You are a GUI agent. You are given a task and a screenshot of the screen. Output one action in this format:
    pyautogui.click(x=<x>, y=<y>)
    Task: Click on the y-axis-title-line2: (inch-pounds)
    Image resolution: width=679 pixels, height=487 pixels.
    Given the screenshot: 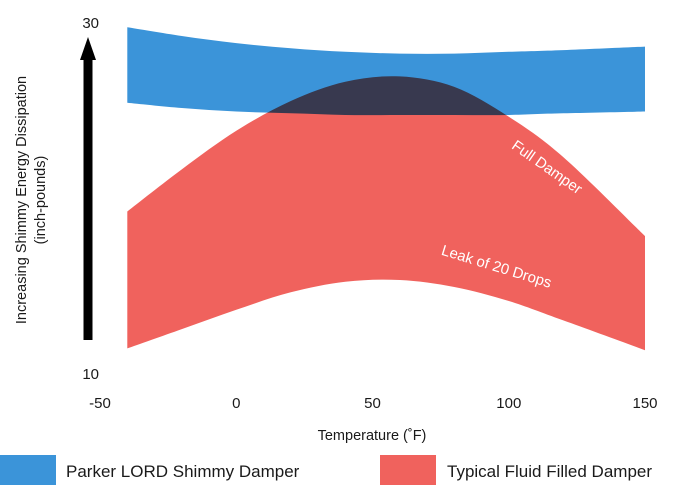 What is the action you would take?
    pyautogui.click(x=41, y=200)
    